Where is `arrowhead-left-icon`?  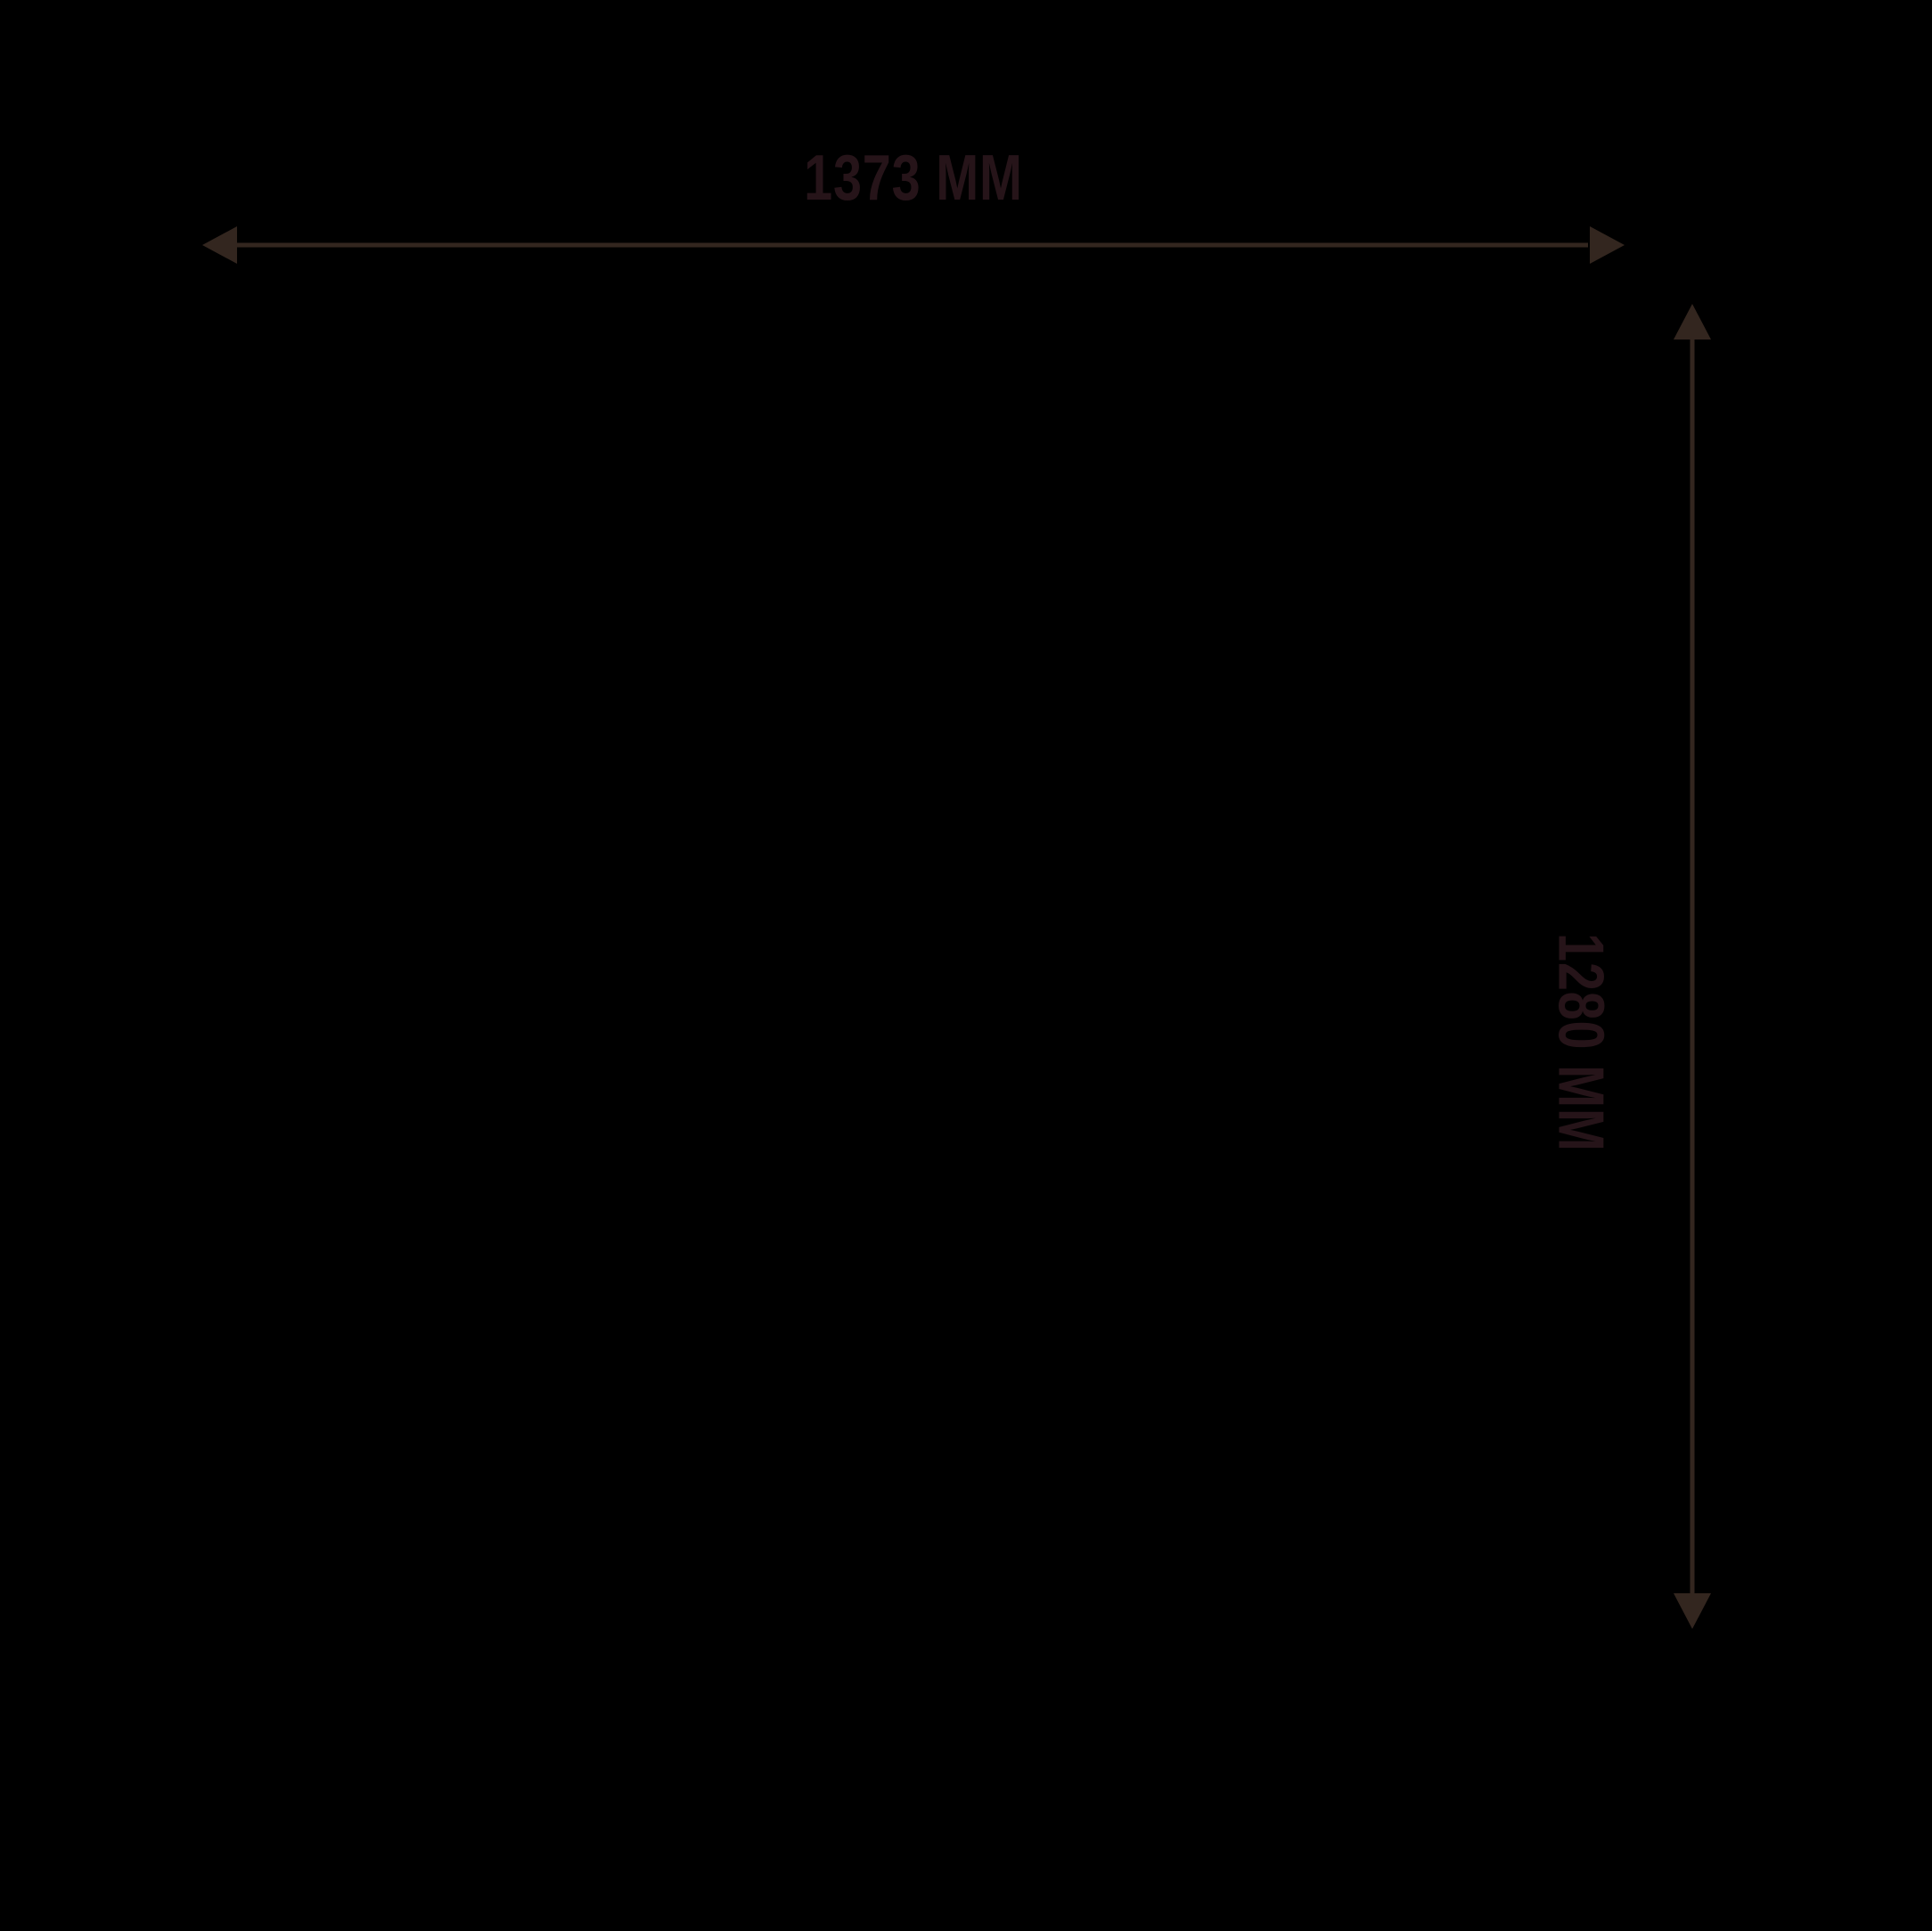
arrowhead-left-icon is located at coordinates (219, 245).